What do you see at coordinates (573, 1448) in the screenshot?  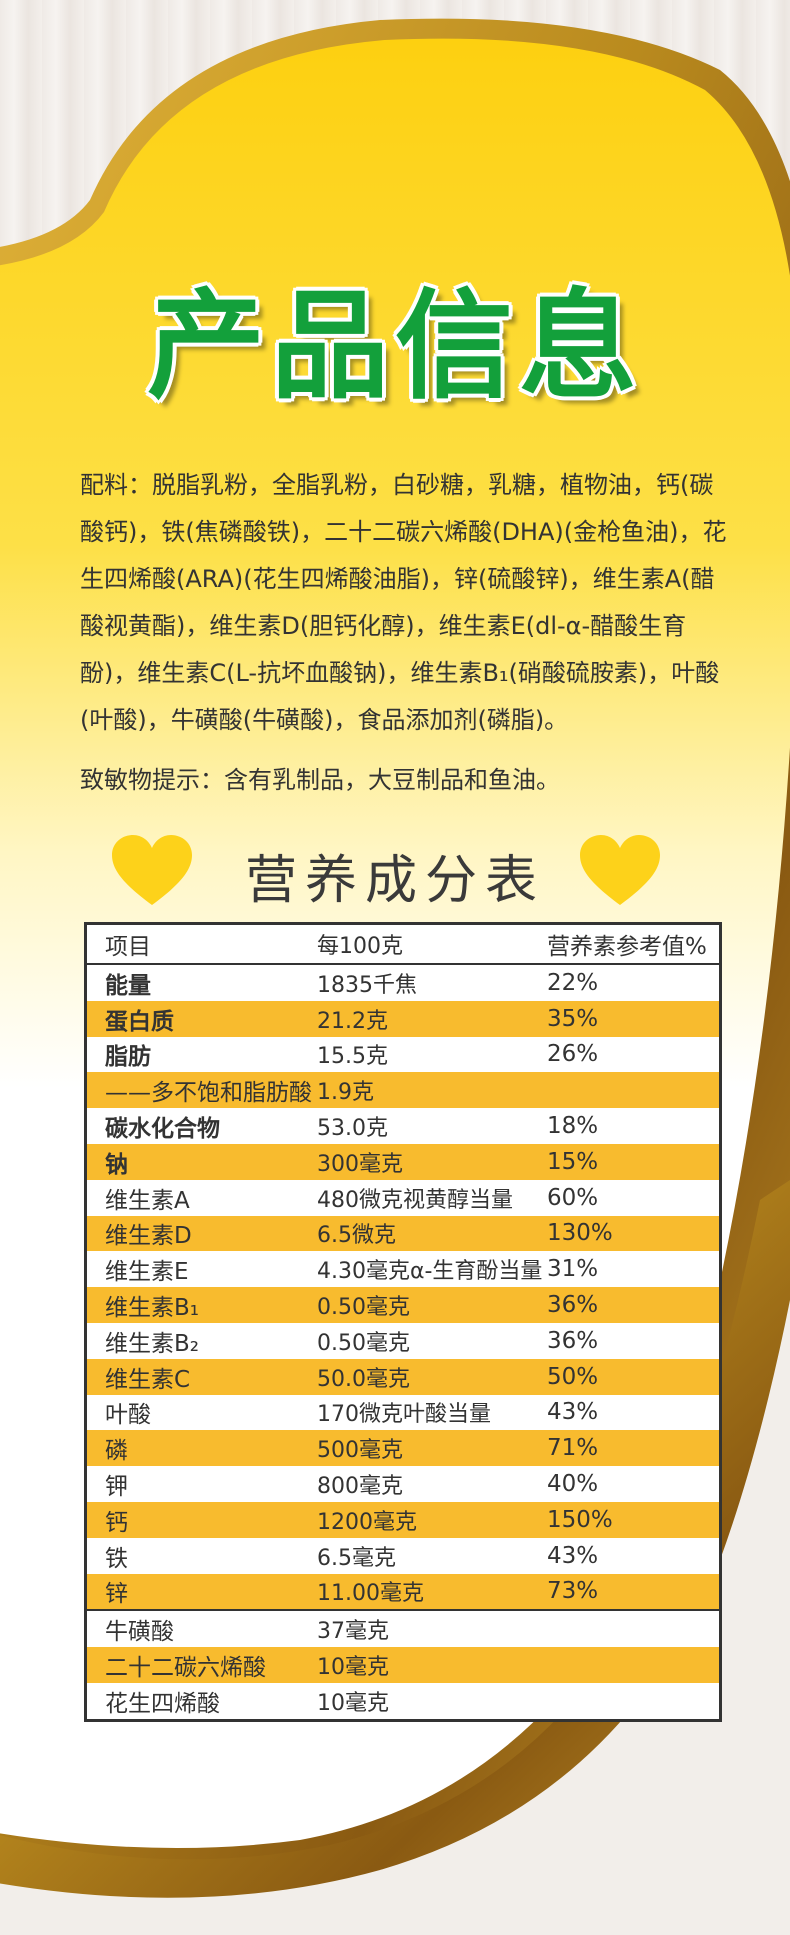 I see `row-nrv: 71%` at bounding box center [573, 1448].